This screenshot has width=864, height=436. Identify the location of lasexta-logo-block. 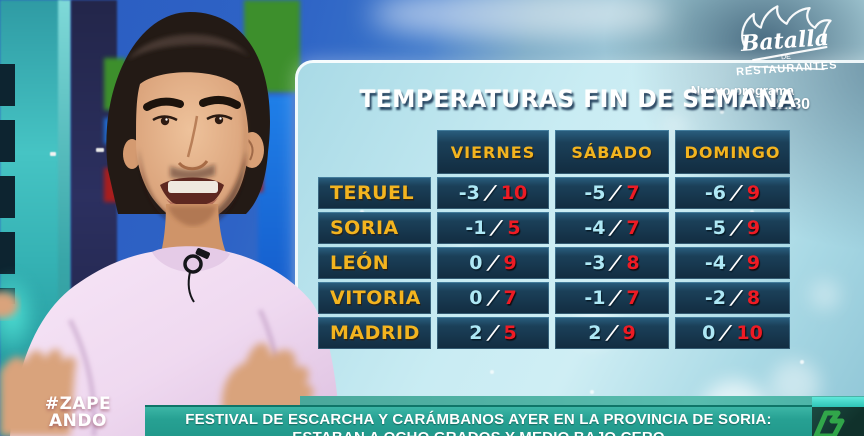
(838, 416).